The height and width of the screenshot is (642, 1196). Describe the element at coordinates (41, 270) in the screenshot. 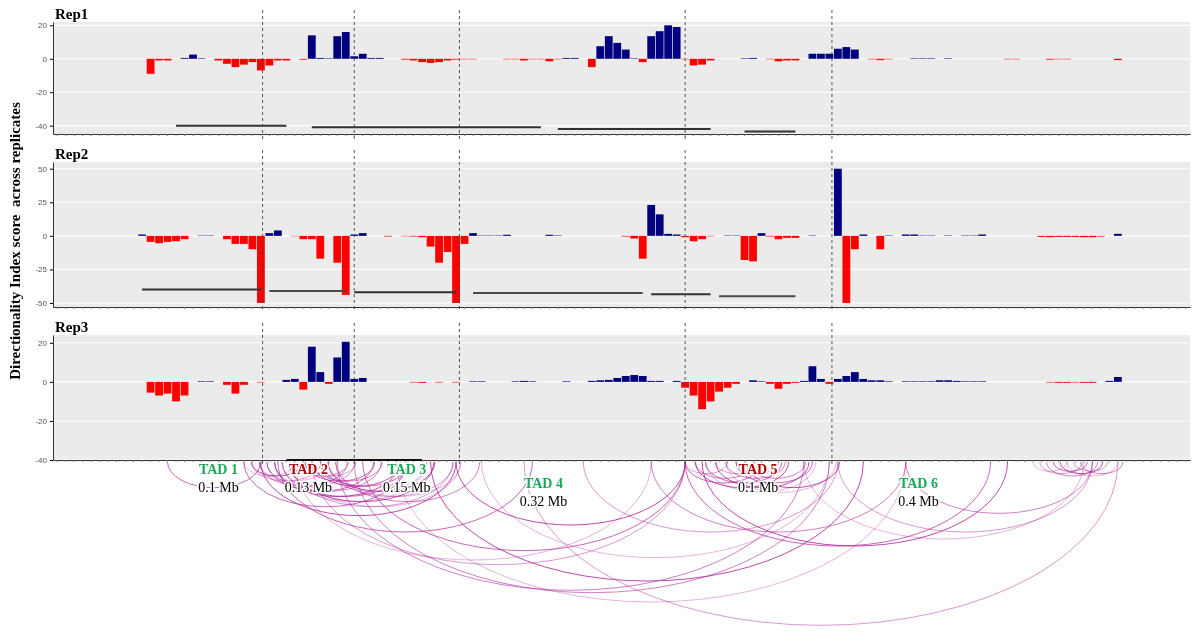

I see `y-tick-label: -25` at that location.